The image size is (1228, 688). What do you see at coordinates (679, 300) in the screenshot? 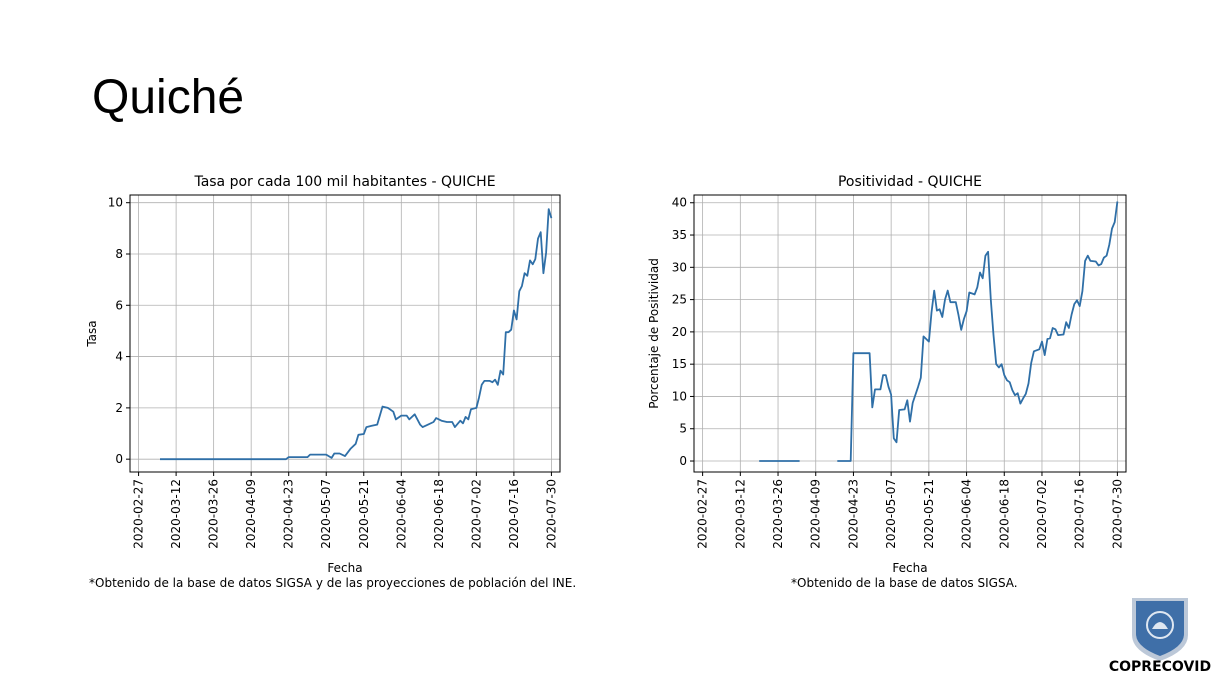
I see `y-tick-label: 25` at bounding box center [679, 300].